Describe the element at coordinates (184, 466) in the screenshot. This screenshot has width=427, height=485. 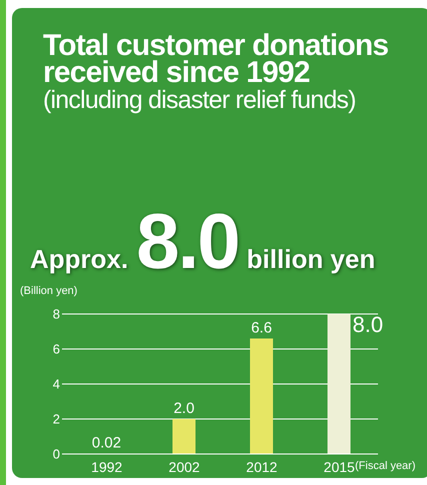
I see `x-tick-label: 2002` at that location.